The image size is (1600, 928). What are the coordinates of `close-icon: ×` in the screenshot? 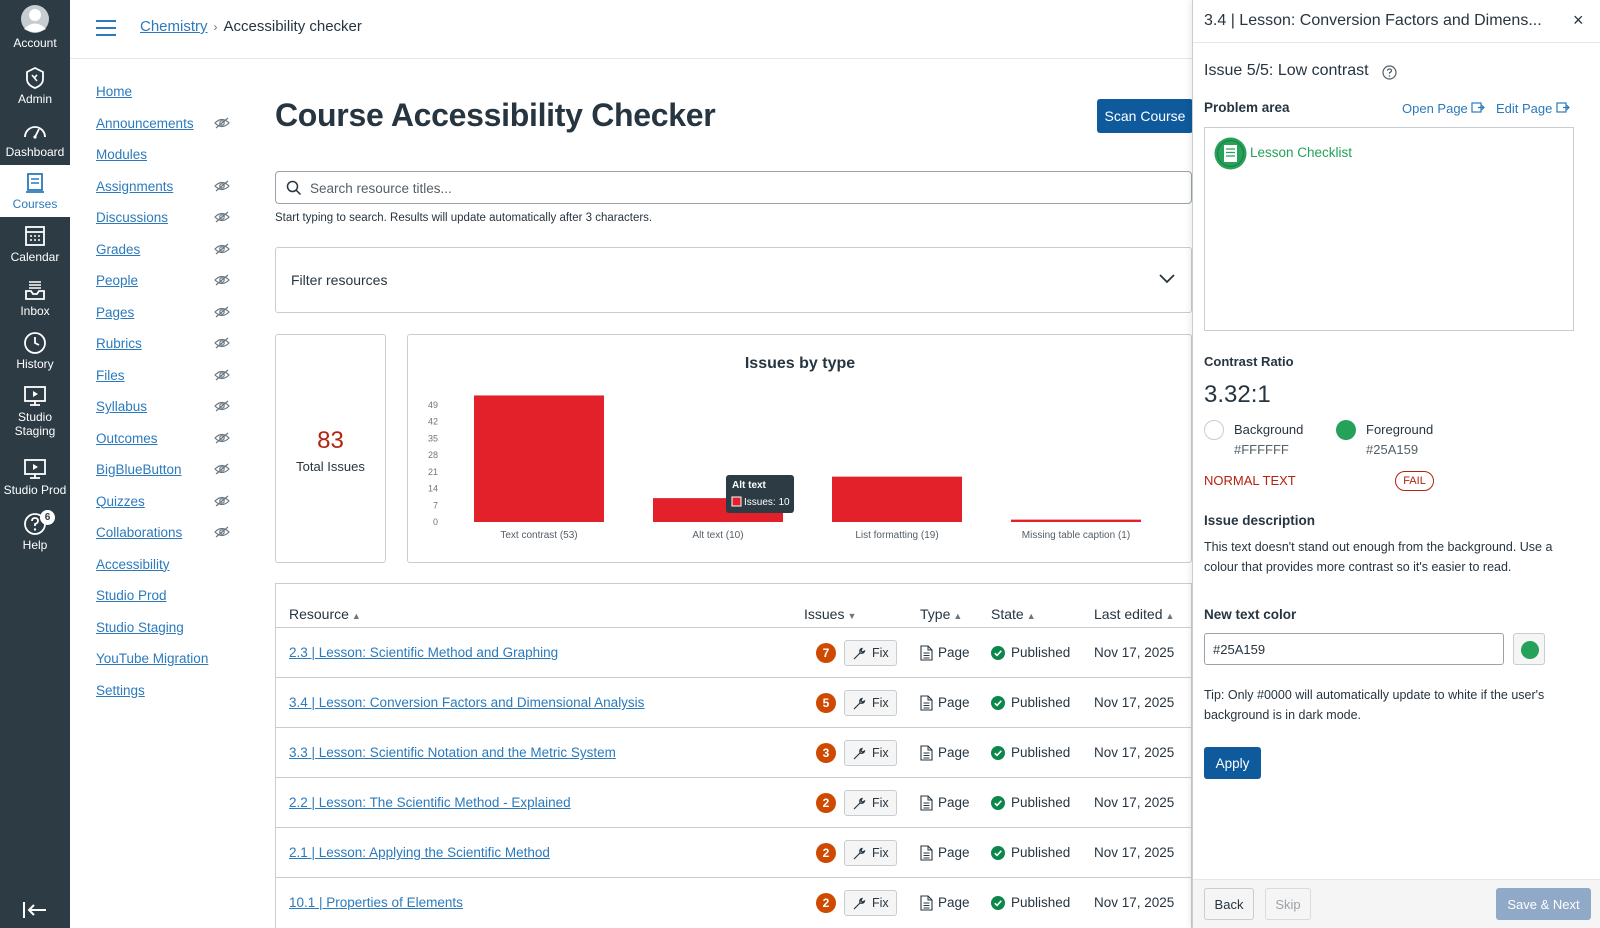 It's located at (1578, 20).